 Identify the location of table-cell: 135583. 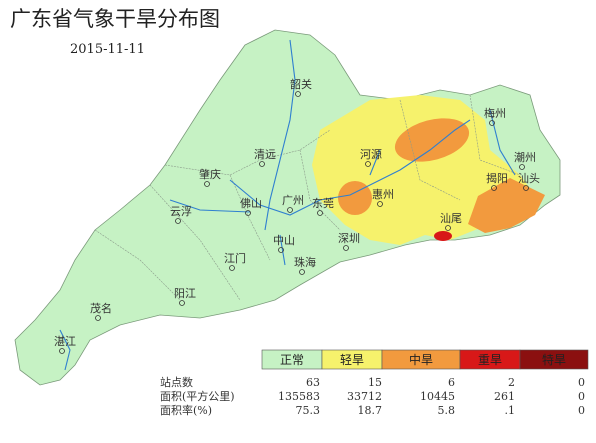
(299, 396).